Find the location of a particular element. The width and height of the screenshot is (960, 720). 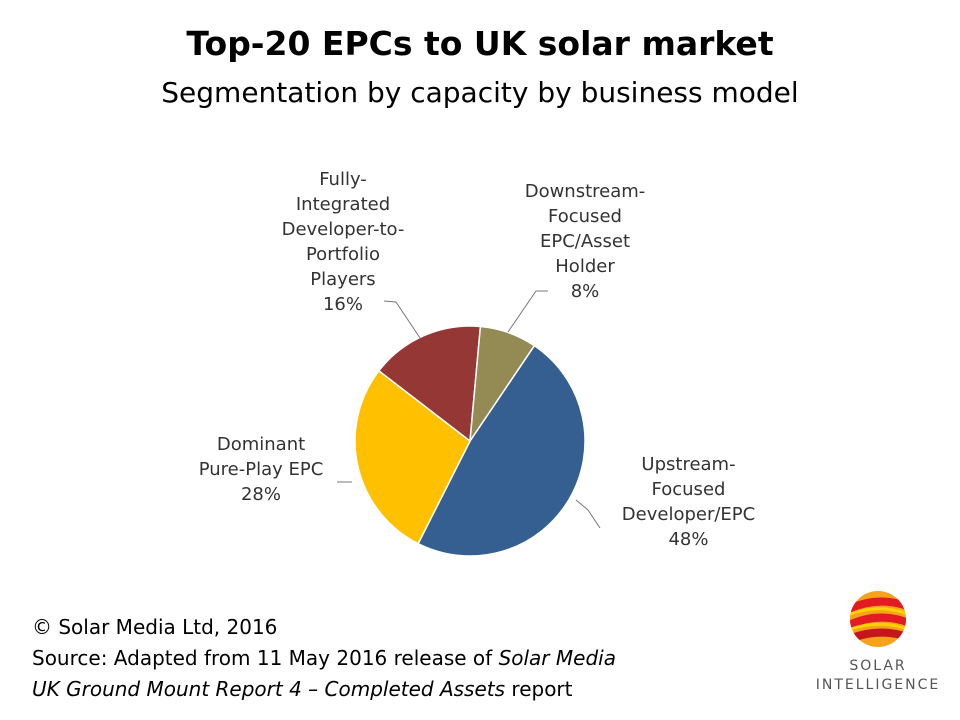

slice-value-label: 16% is located at coordinates (342, 304).